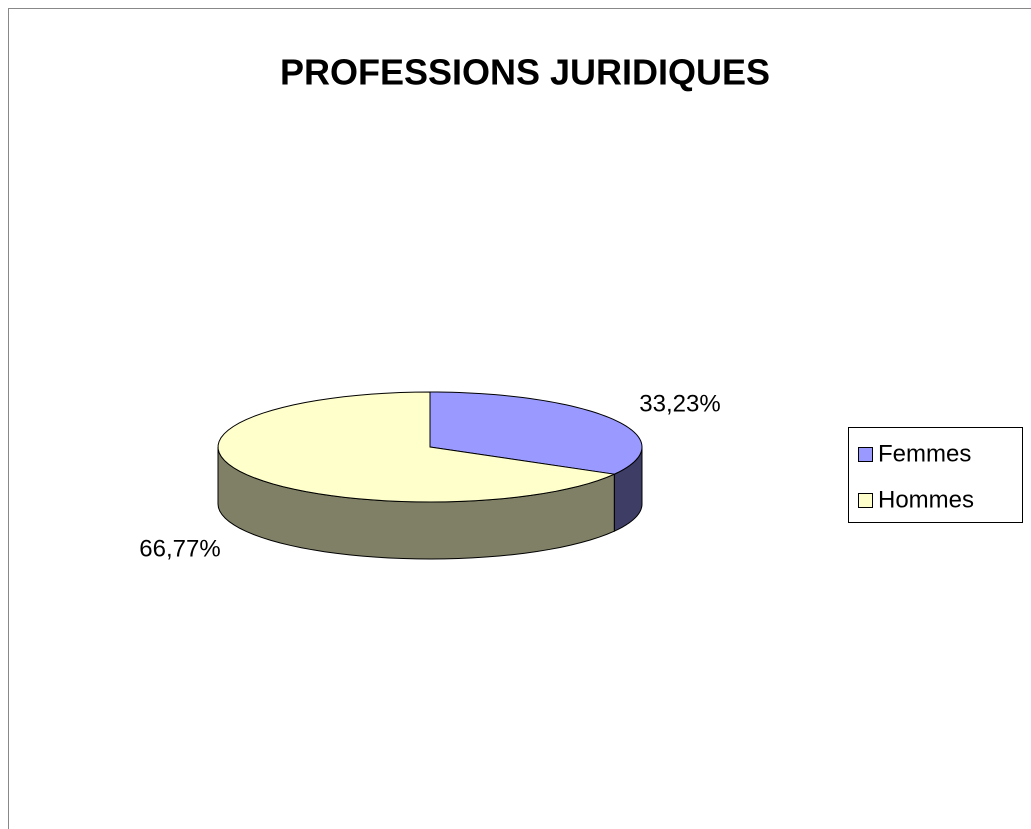  Describe the element at coordinates (935, 475) in the screenshot. I see `legend-box` at that location.